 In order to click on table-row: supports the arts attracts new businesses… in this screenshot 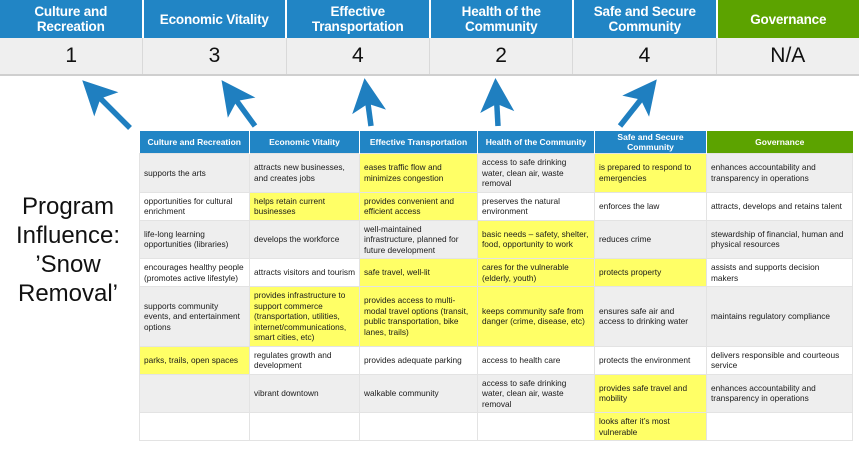, I will do `click(496, 173)`.